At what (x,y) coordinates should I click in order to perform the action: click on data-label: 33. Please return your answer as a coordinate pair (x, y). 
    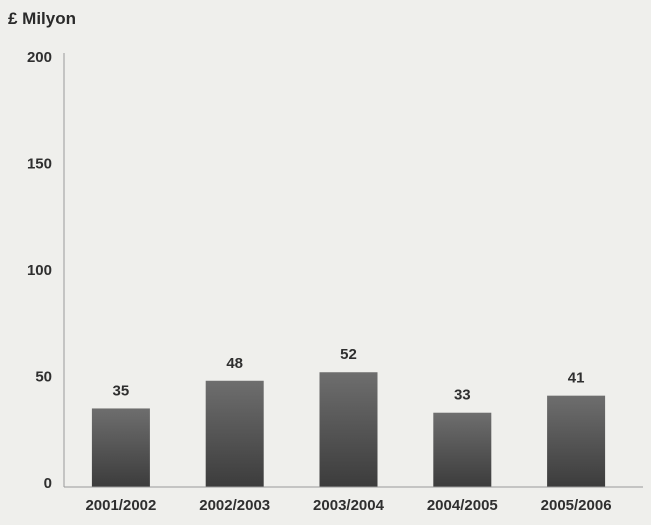
    Looking at the image, I should click on (462, 395).